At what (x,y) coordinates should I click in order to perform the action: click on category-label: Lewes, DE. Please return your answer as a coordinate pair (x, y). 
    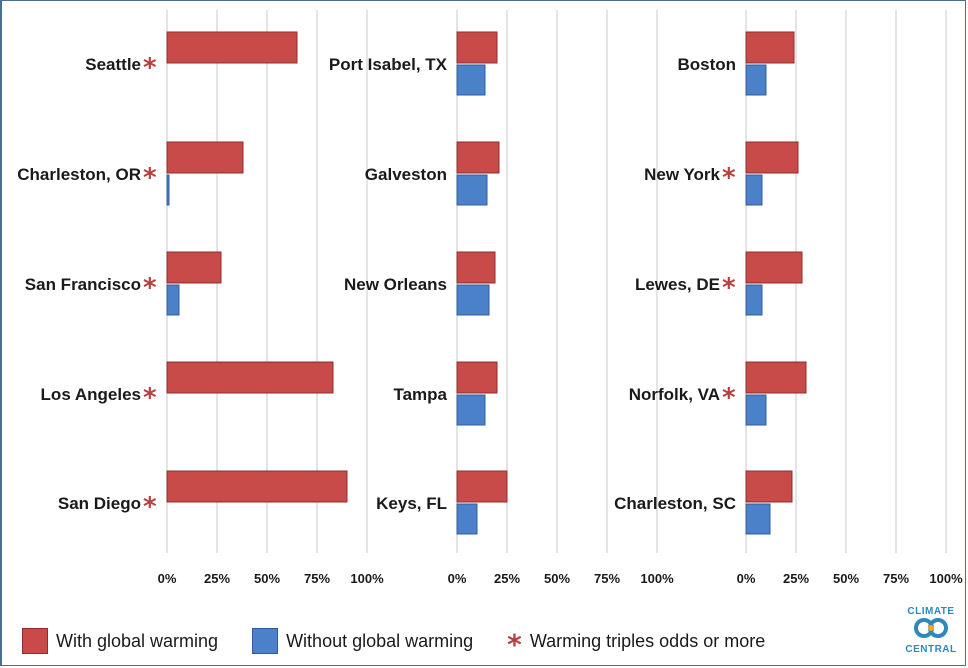
    Looking at the image, I should click on (677, 284).